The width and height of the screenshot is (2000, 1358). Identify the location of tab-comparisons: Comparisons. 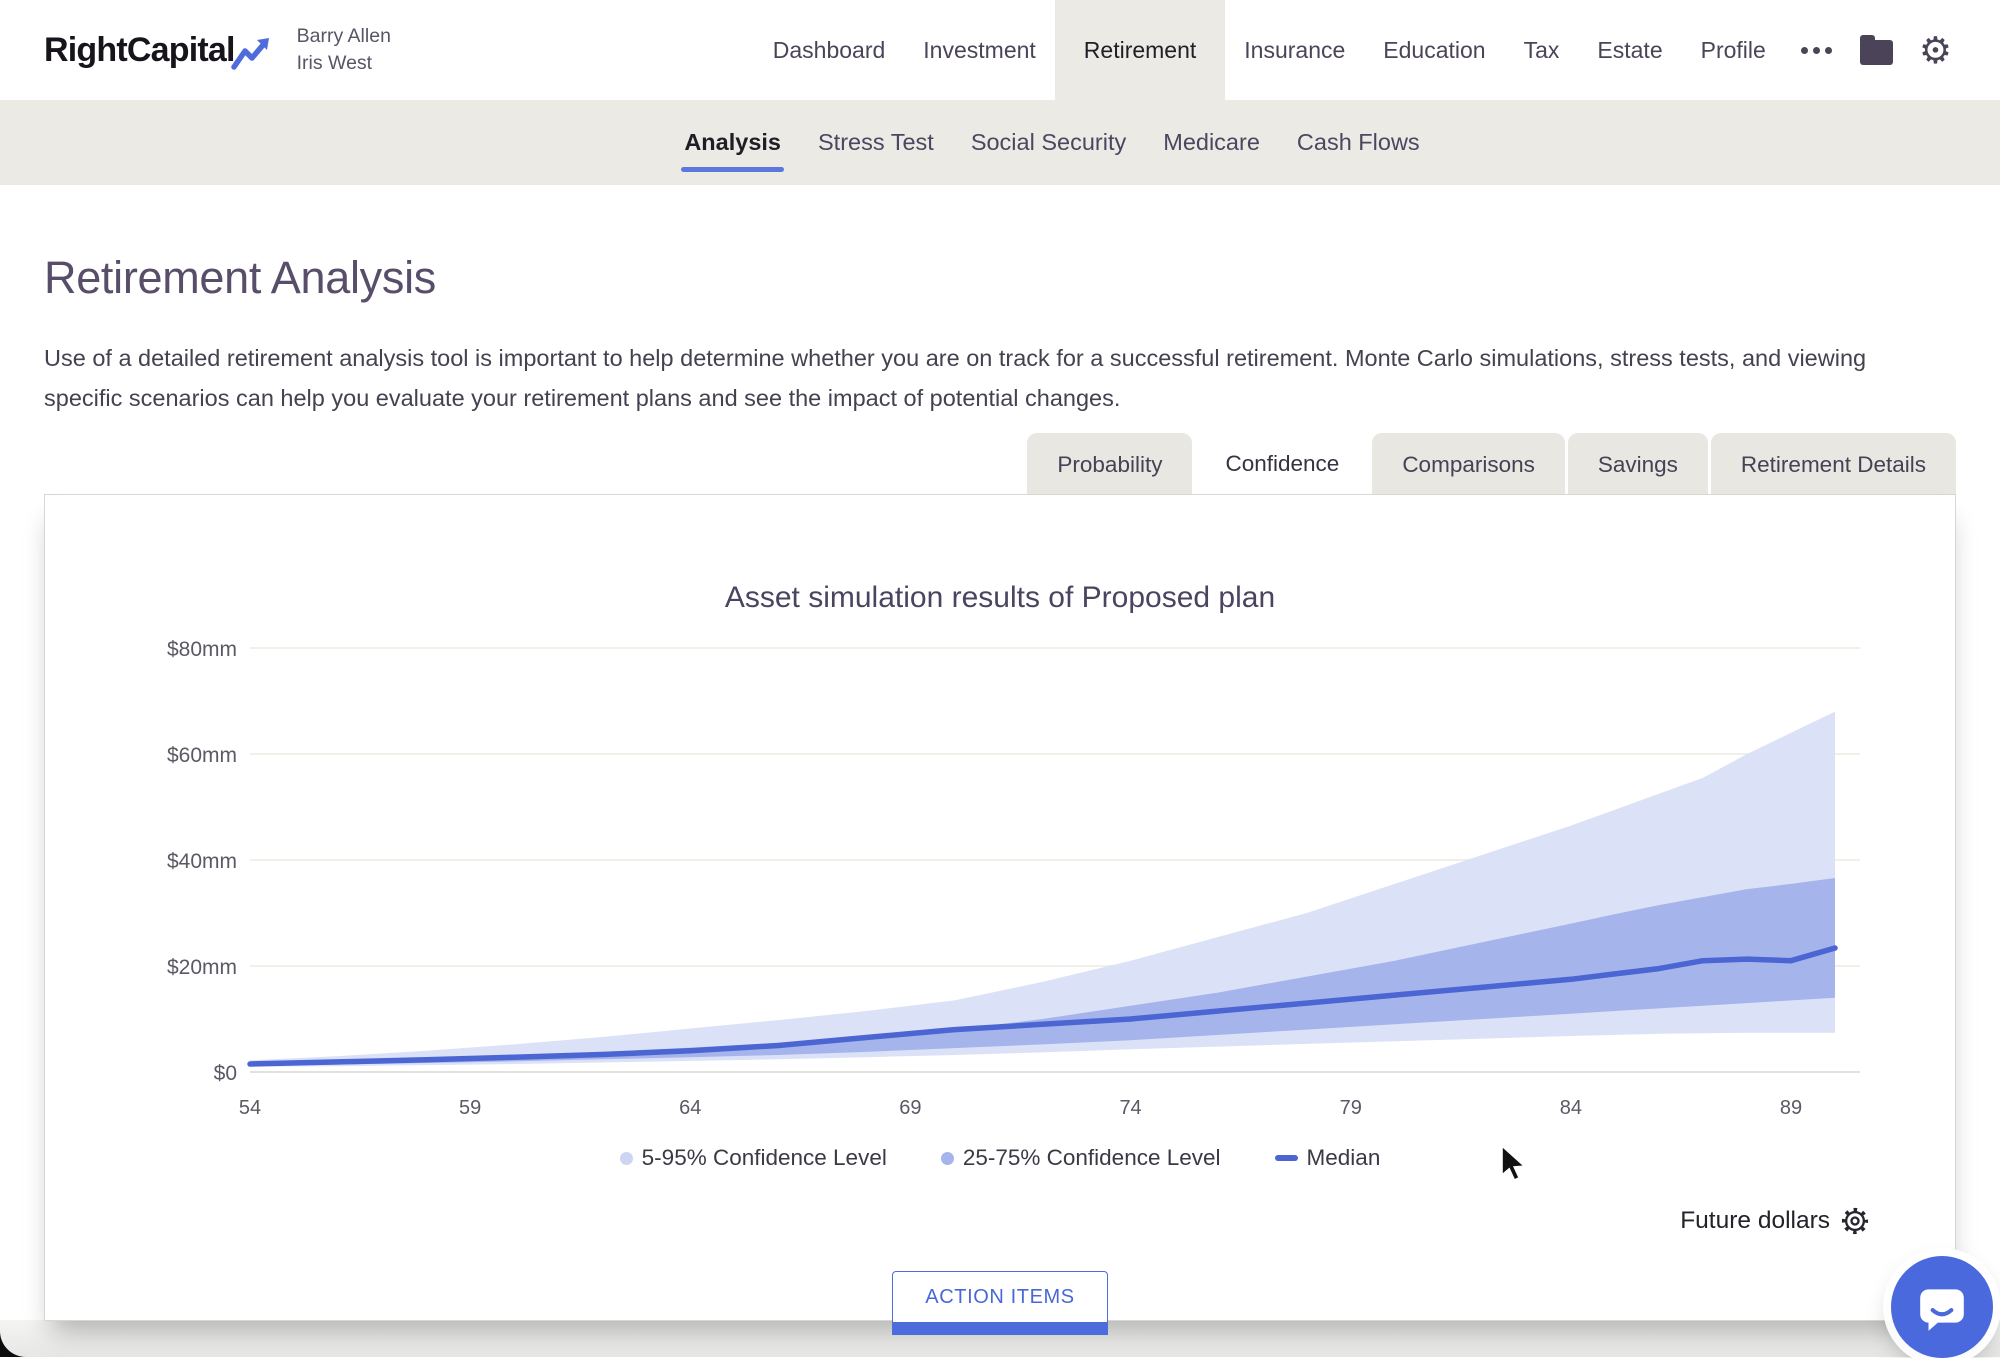
(1468, 464).